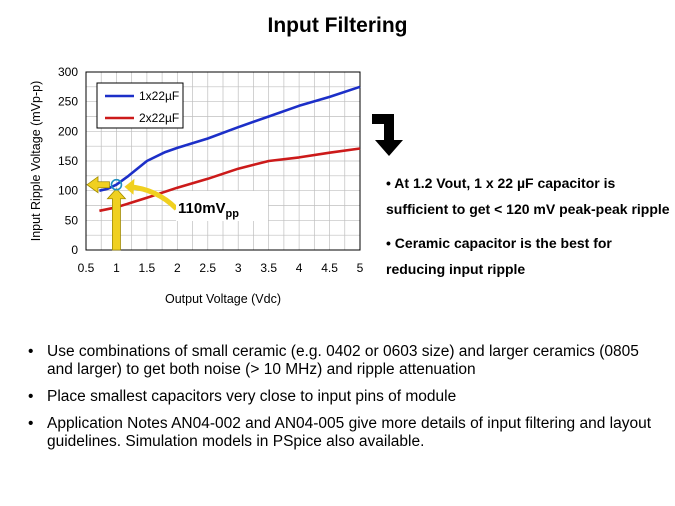  Describe the element at coordinates (86, 268) in the screenshot. I see `x-tick-label: 0.5` at that location.